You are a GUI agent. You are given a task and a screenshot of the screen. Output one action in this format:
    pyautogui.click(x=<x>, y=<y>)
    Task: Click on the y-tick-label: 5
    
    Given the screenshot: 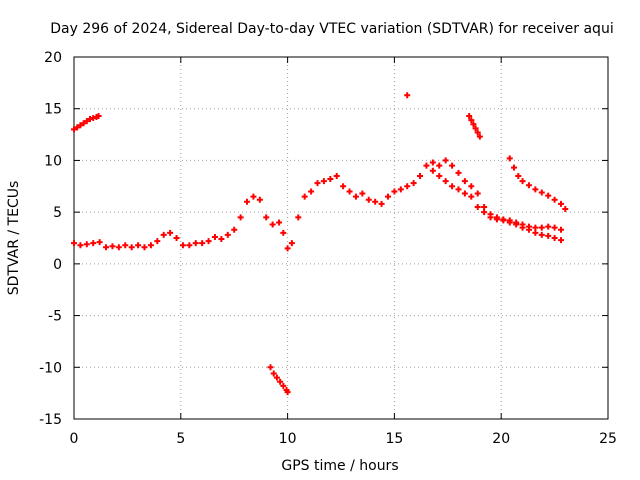 What is the action you would take?
    pyautogui.click(x=57, y=213)
    